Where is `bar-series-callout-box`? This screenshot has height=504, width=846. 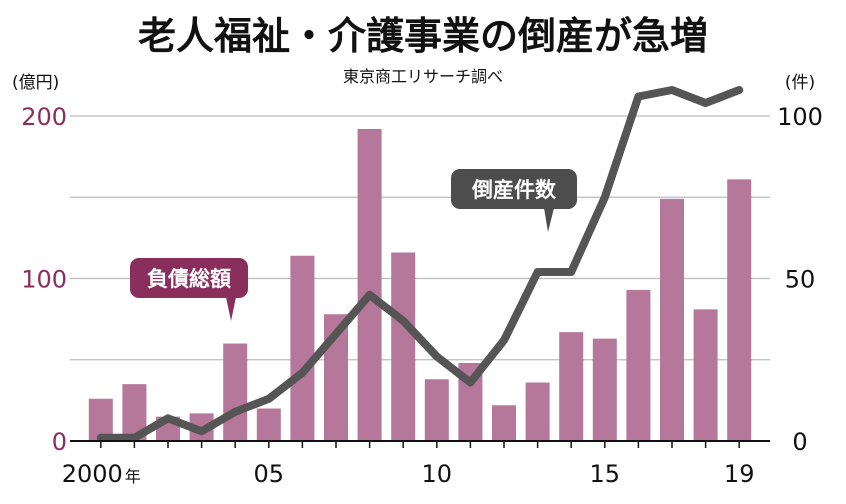 bar-series-callout-box is located at coordinates (189, 278).